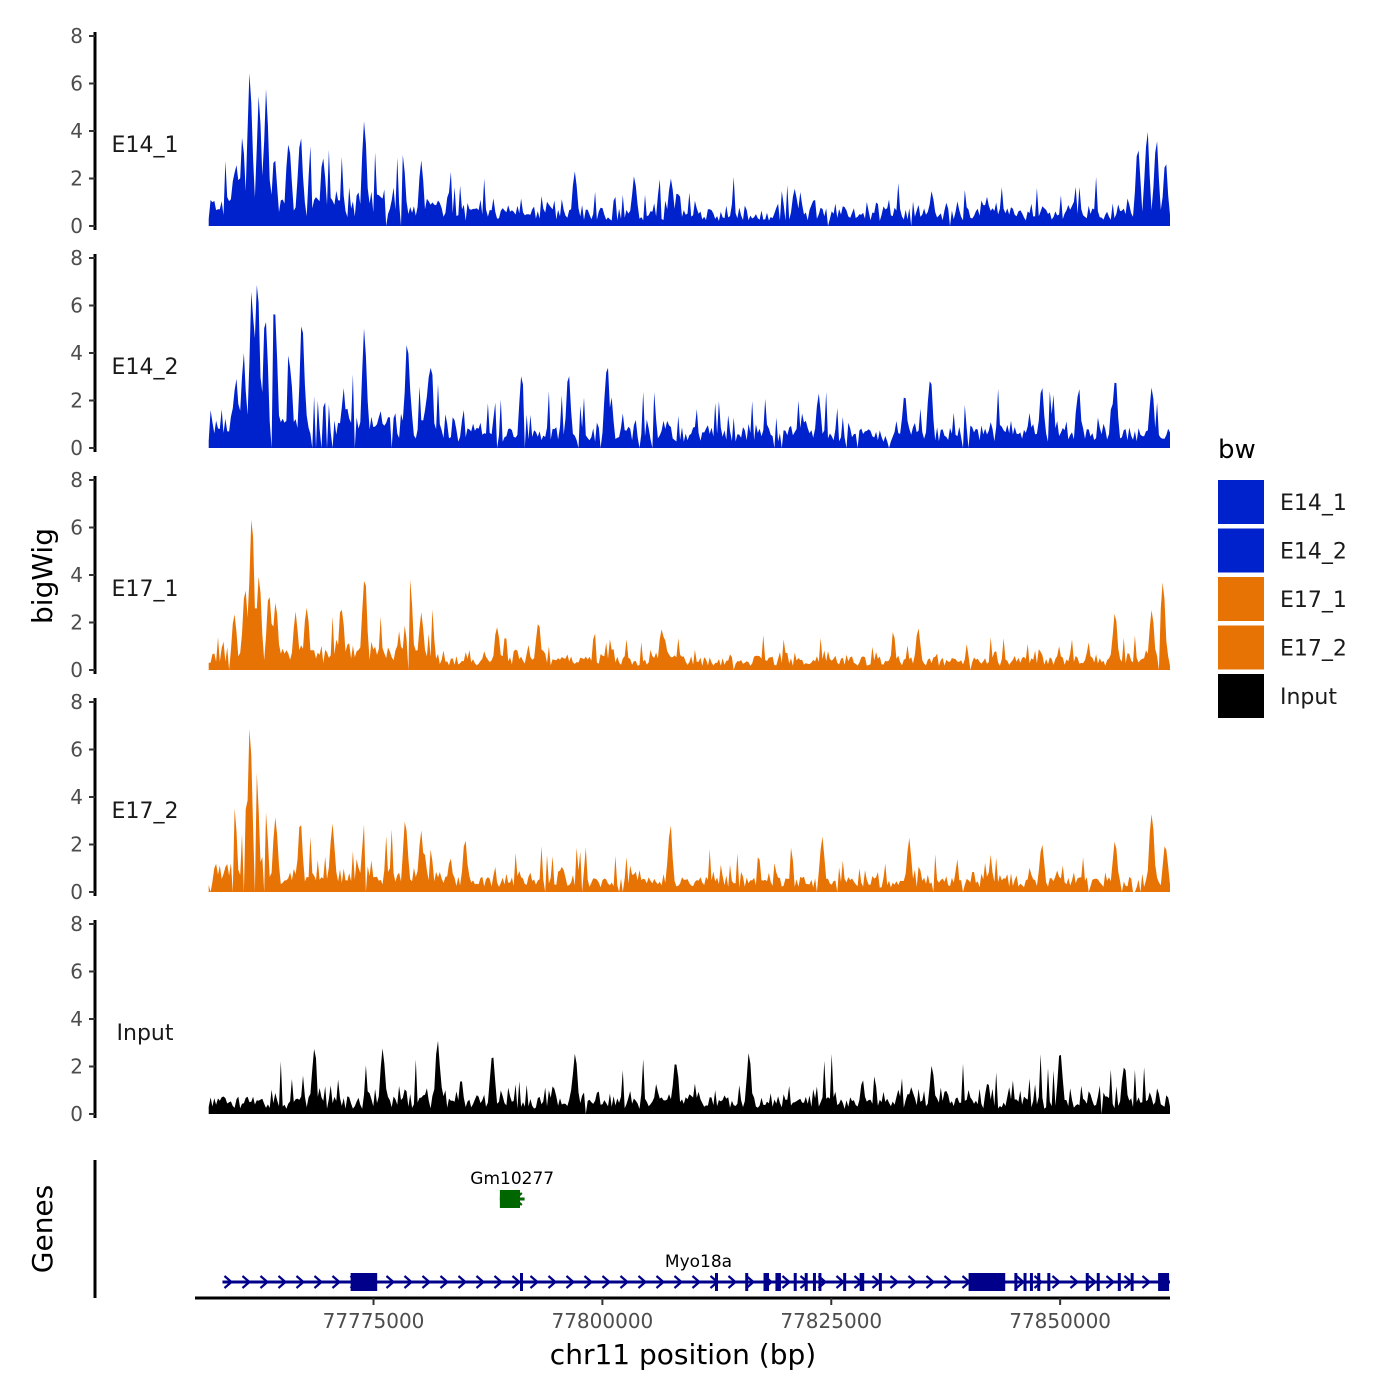  What do you see at coordinates (1282, 599) in the screenshot?
I see `legend-item-e17-1: E17_1` at bounding box center [1282, 599].